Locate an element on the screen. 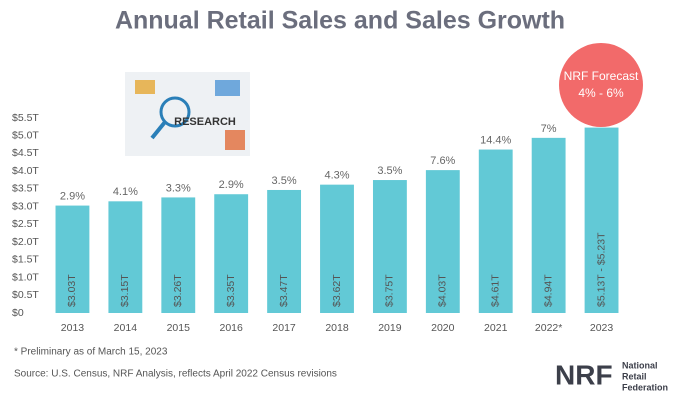  value-label: $3.75T is located at coordinates (390, 290).